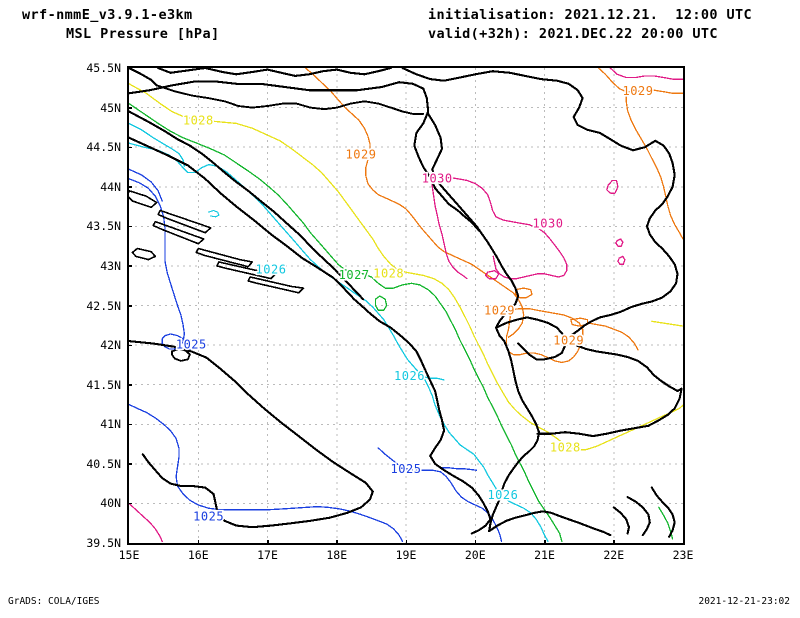 This screenshot has height=618, width=800. I want to click on contour-label-halo: 1025, so click(406, 469).